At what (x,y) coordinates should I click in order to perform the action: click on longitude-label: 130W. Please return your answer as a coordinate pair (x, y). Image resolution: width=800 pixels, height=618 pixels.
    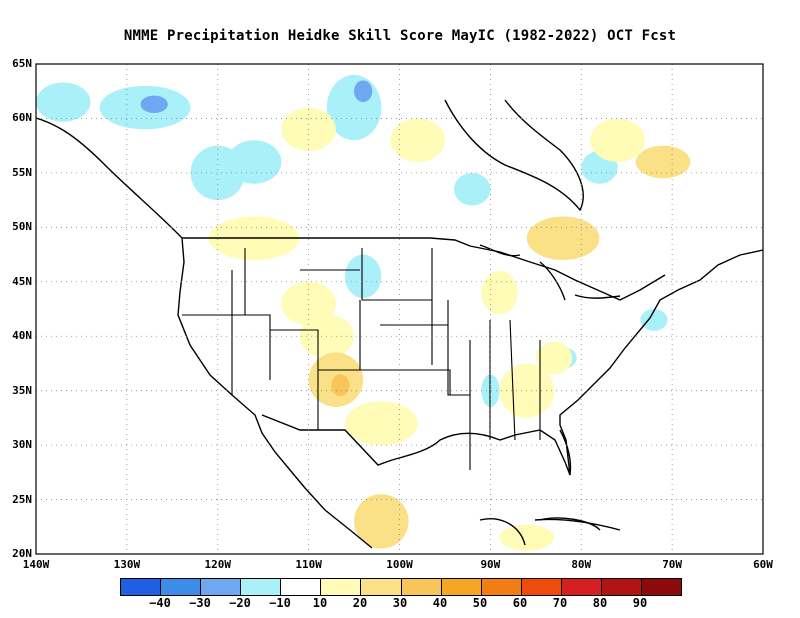
    Looking at the image, I should click on (127, 564).